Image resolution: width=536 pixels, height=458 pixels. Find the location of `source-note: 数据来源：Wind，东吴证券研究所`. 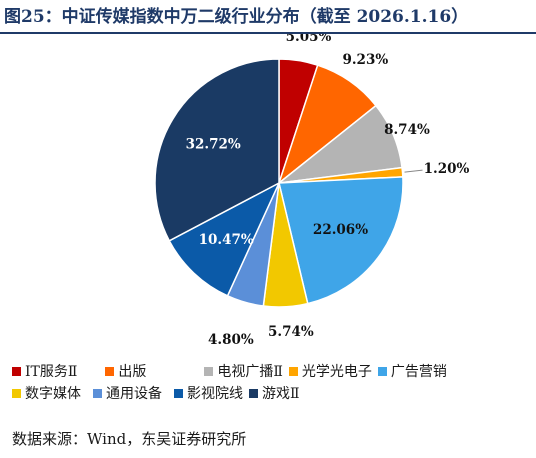

source-note: 数据来源：Wind，东吴证券研究所 is located at coordinates (129, 439).